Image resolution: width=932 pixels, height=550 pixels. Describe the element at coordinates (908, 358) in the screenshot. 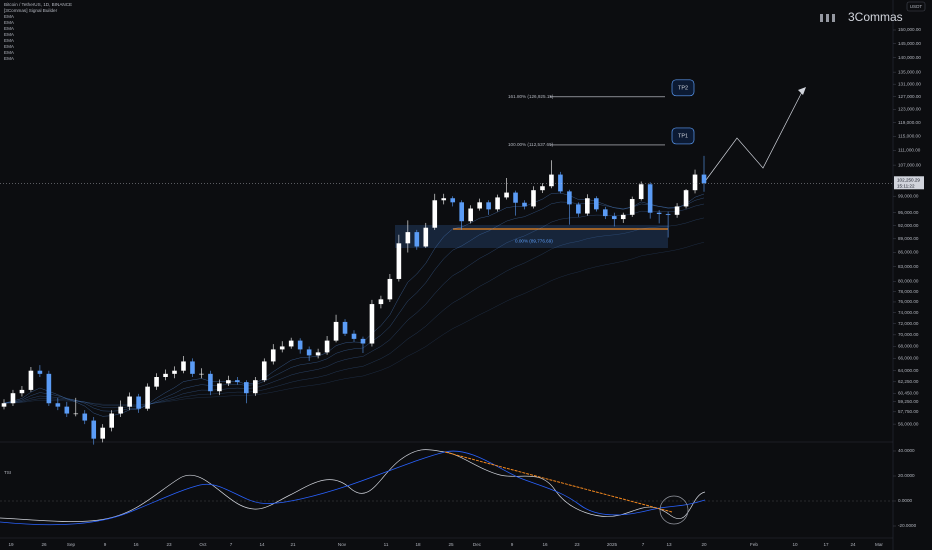

I see `price-tick-label: 66,000.00` at that location.